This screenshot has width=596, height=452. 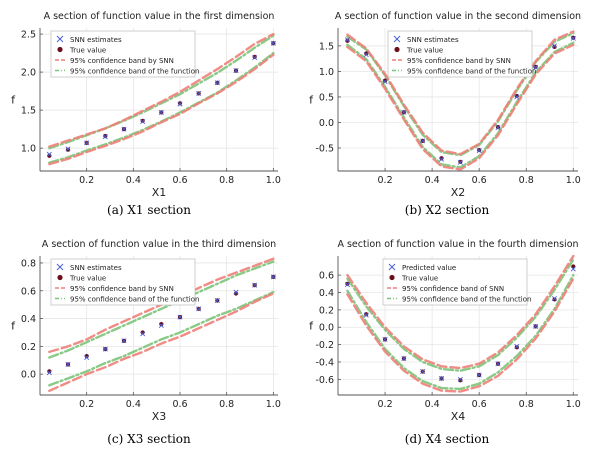 I want to click on y-tick-label: 0.0, so click(x=326, y=328).